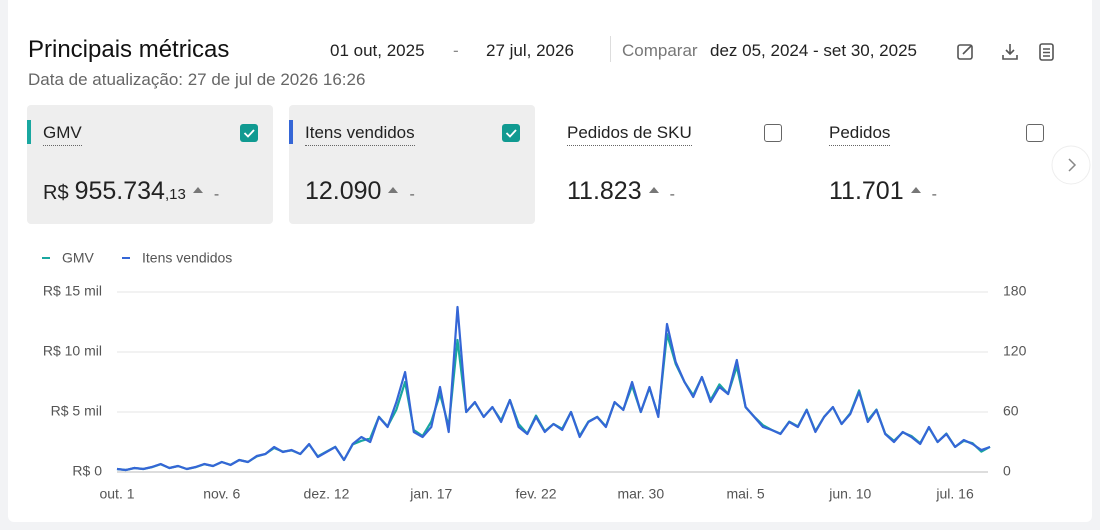 This screenshot has width=1100, height=530. Describe the element at coordinates (360, 134) in the screenshot. I see `metric-name: Itens vendidos` at that location.